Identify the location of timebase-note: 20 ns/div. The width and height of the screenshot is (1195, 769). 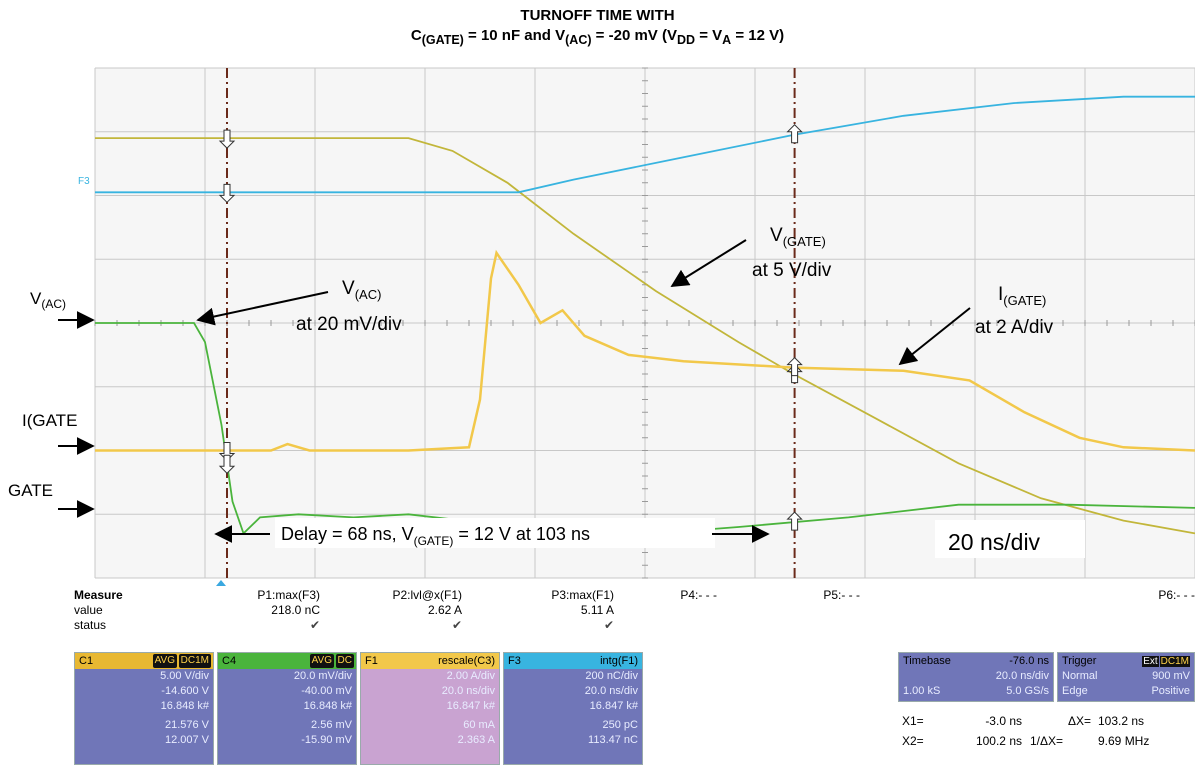
(994, 542).